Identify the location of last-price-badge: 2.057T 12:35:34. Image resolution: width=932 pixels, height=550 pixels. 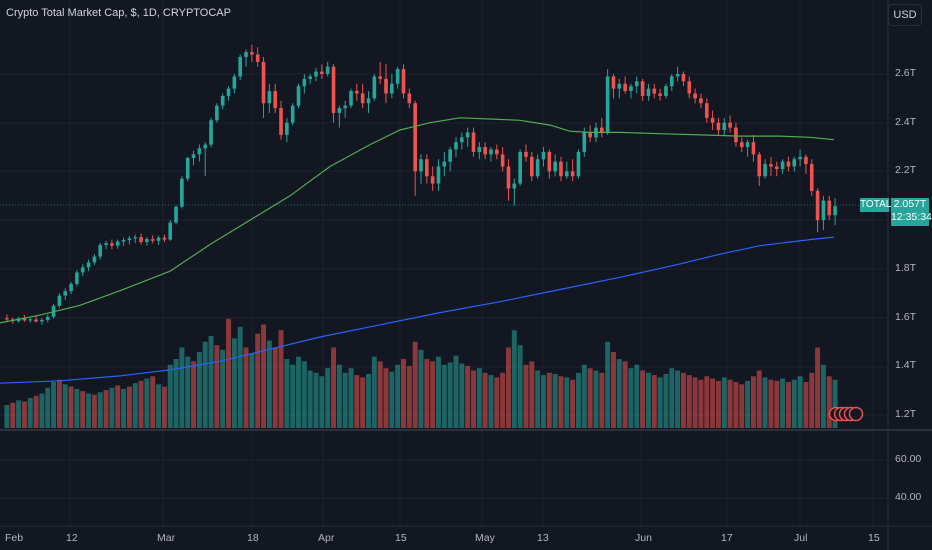
(911, 212).